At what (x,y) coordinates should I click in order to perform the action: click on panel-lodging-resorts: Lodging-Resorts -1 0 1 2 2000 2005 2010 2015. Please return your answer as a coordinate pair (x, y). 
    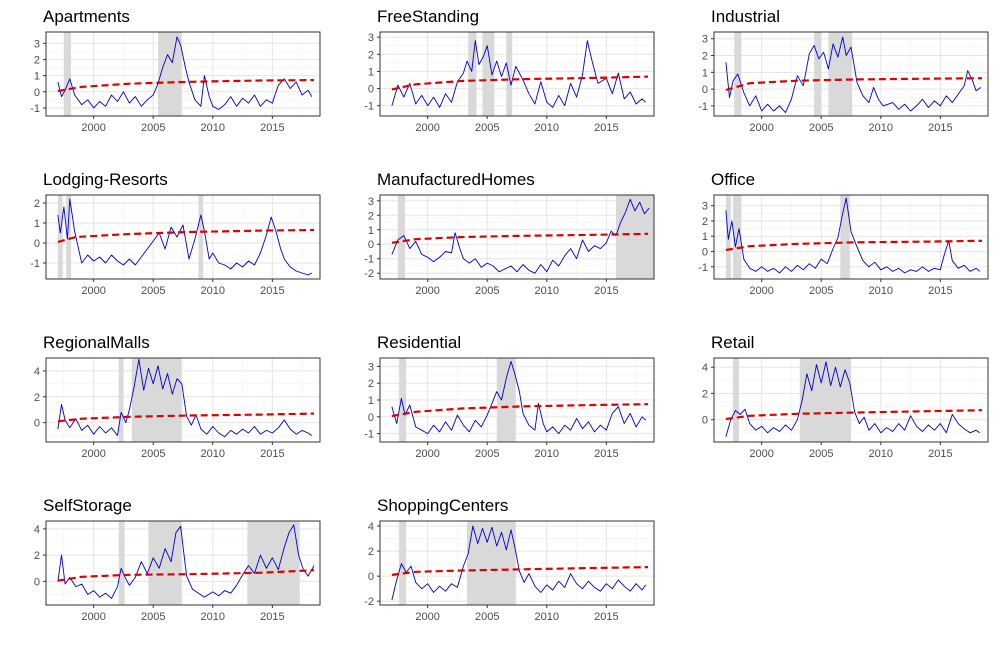
    Looking at the image, I should click on (175, 233).